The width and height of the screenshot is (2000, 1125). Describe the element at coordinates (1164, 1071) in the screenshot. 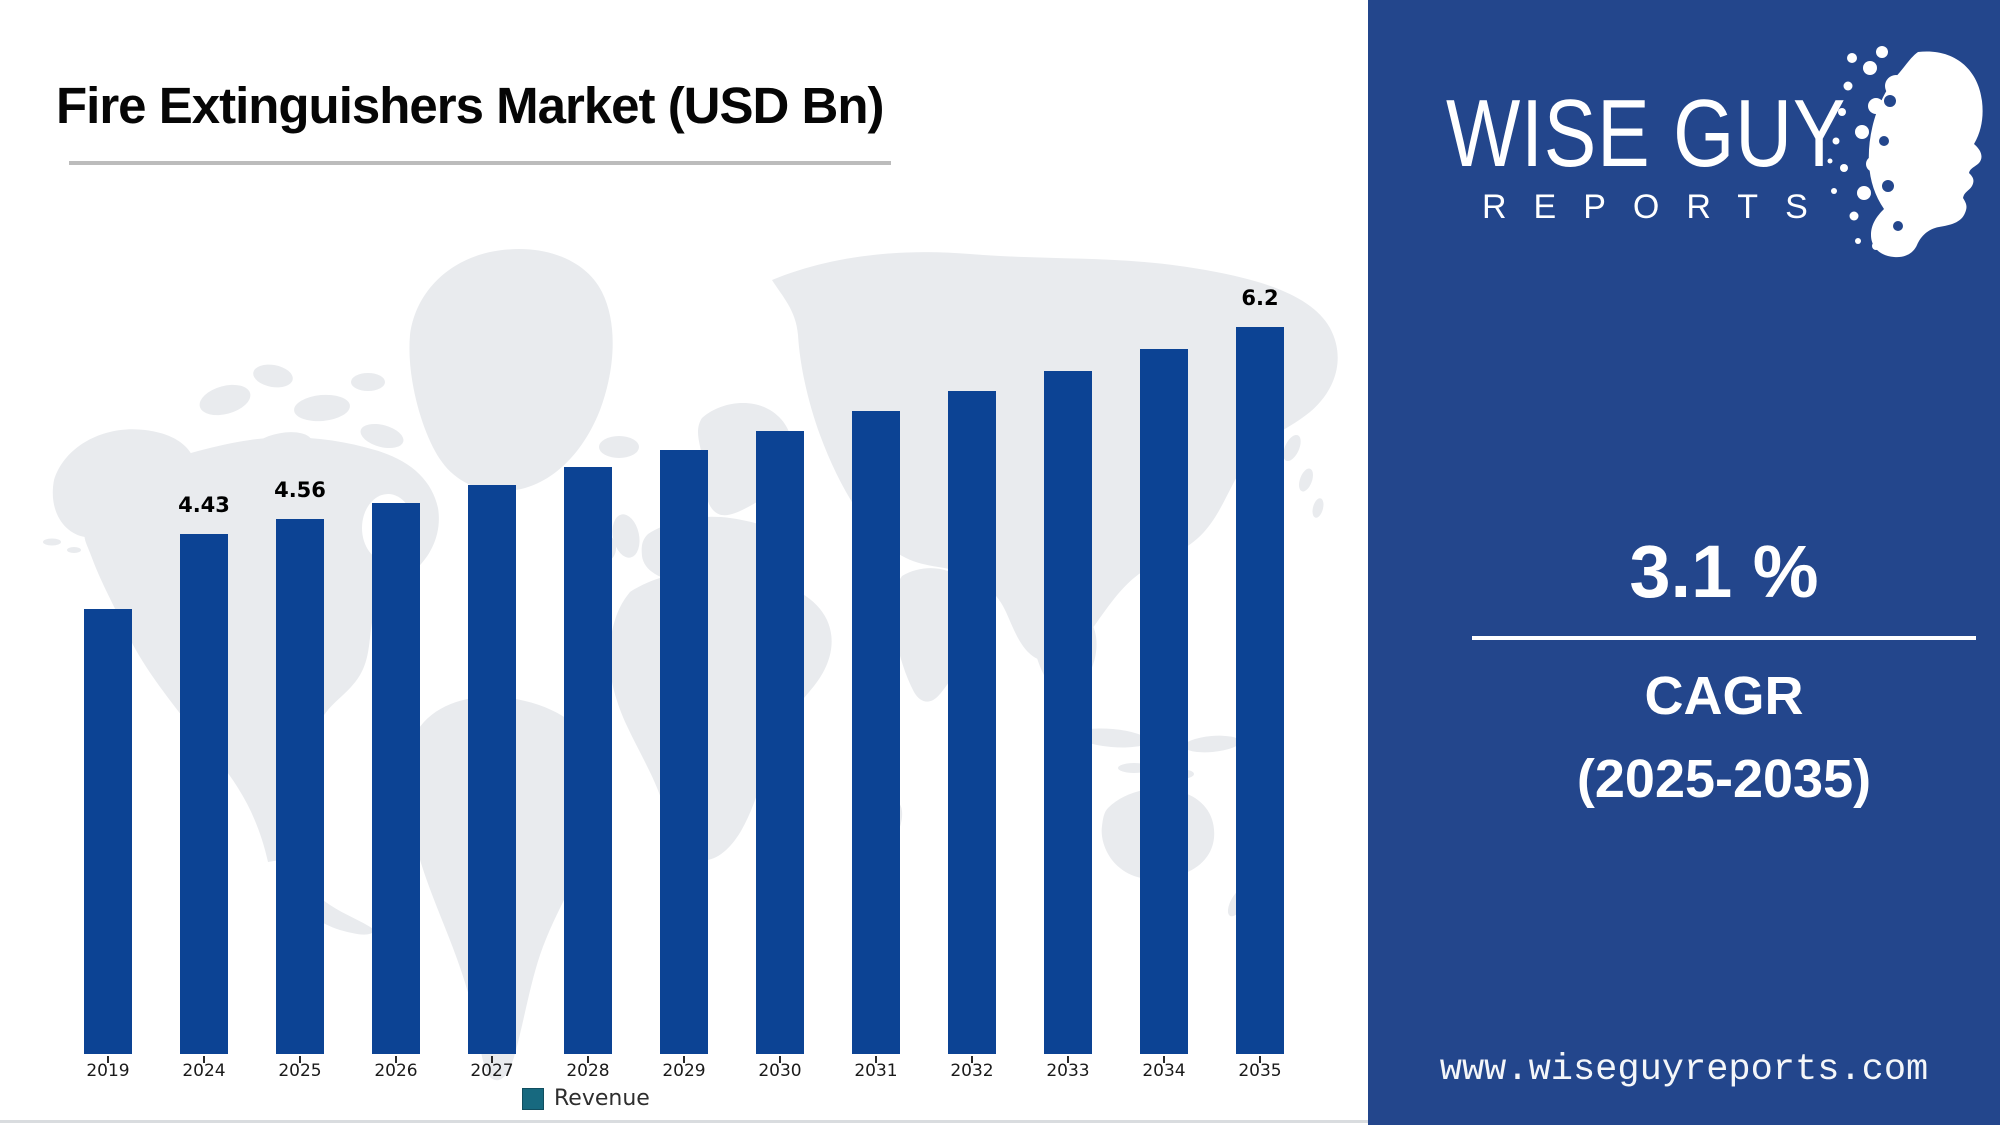

I see `x-tick-label-2034: 2034` at that location.